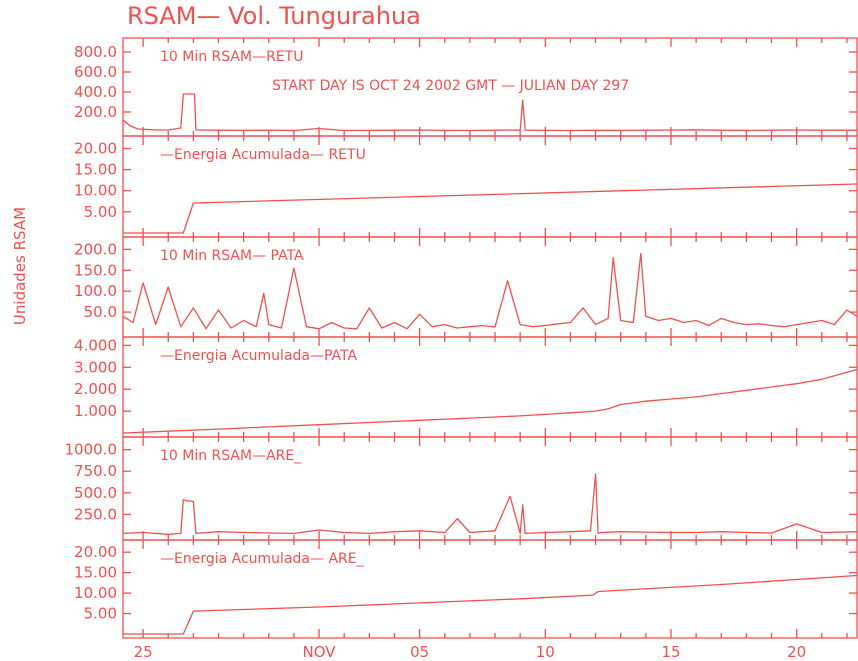  Describe the element at coordinates (670, 652) in the screenshot. I see `x-tick-label: 15` at that location.